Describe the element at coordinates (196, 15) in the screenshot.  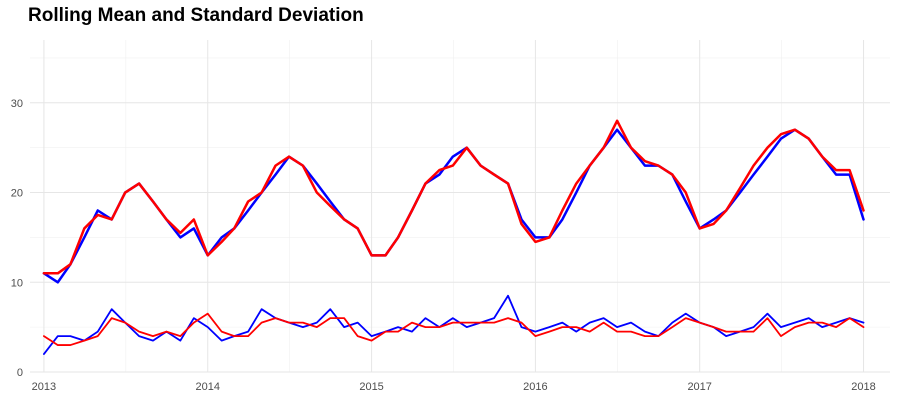
I see `chart-title: Rolling Mean and Standard Deviation` at that location.